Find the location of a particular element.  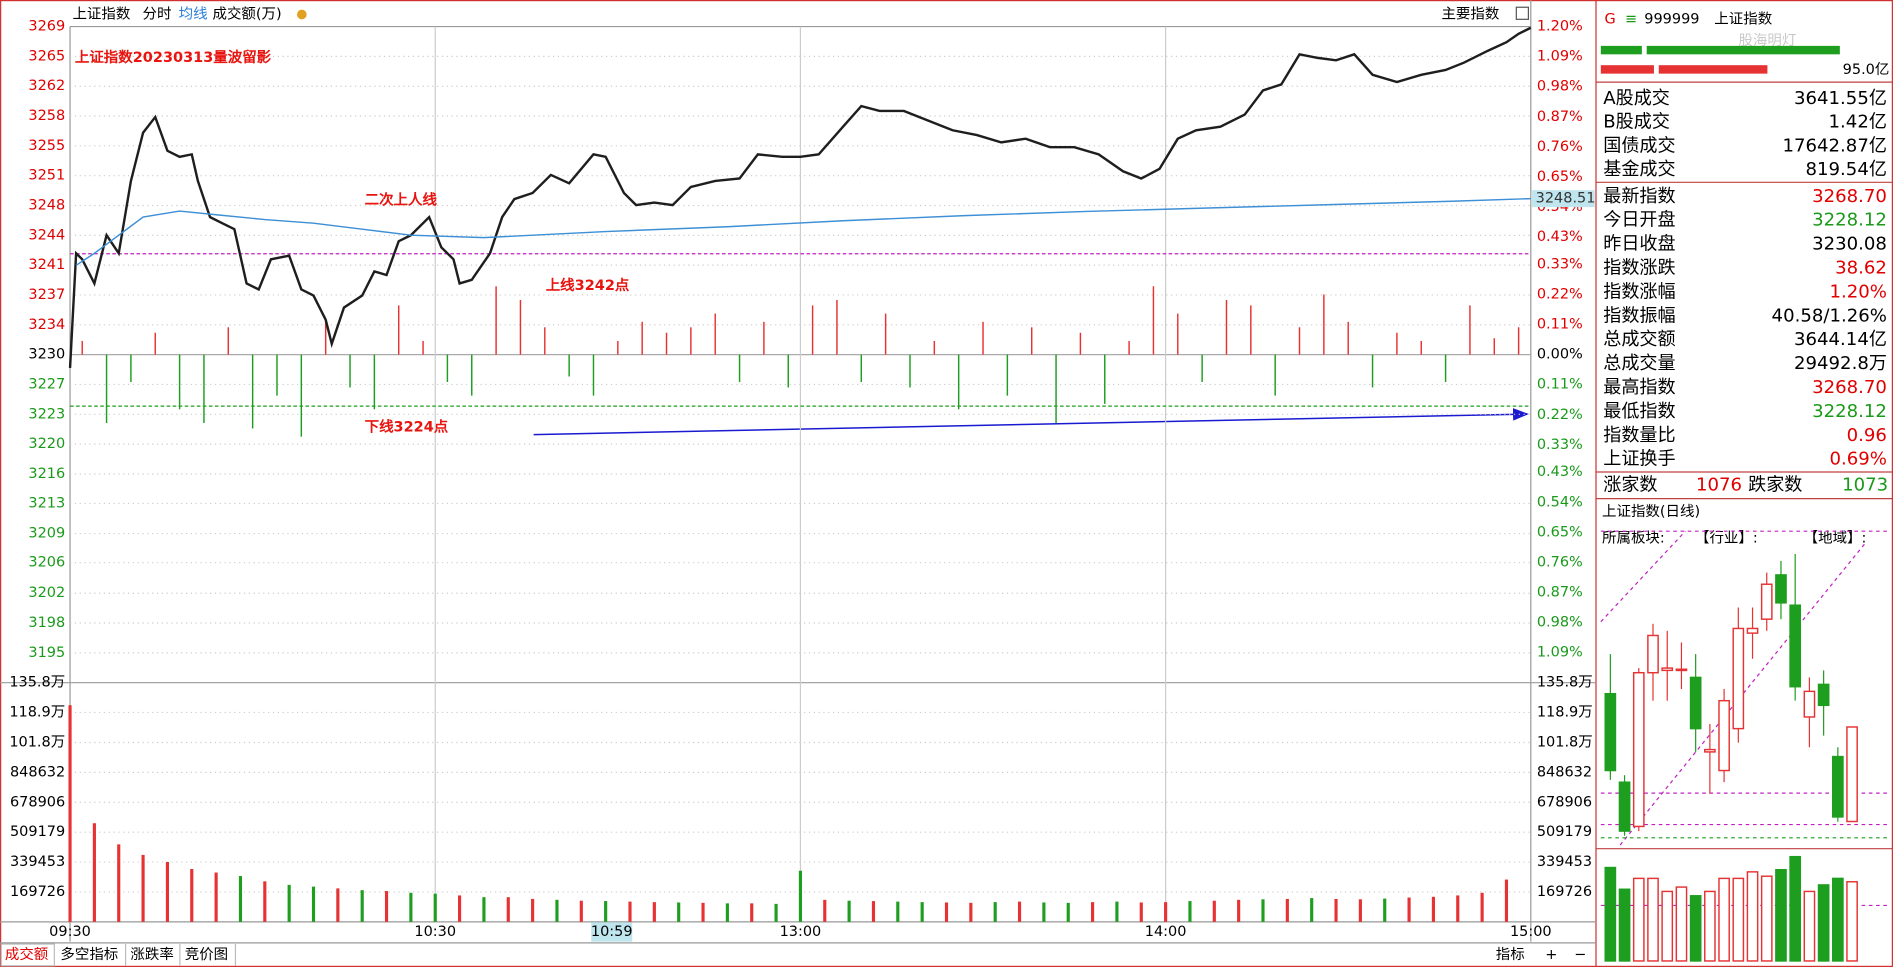

advance-label: 涨家数 is located at coordinates (1630, 484).